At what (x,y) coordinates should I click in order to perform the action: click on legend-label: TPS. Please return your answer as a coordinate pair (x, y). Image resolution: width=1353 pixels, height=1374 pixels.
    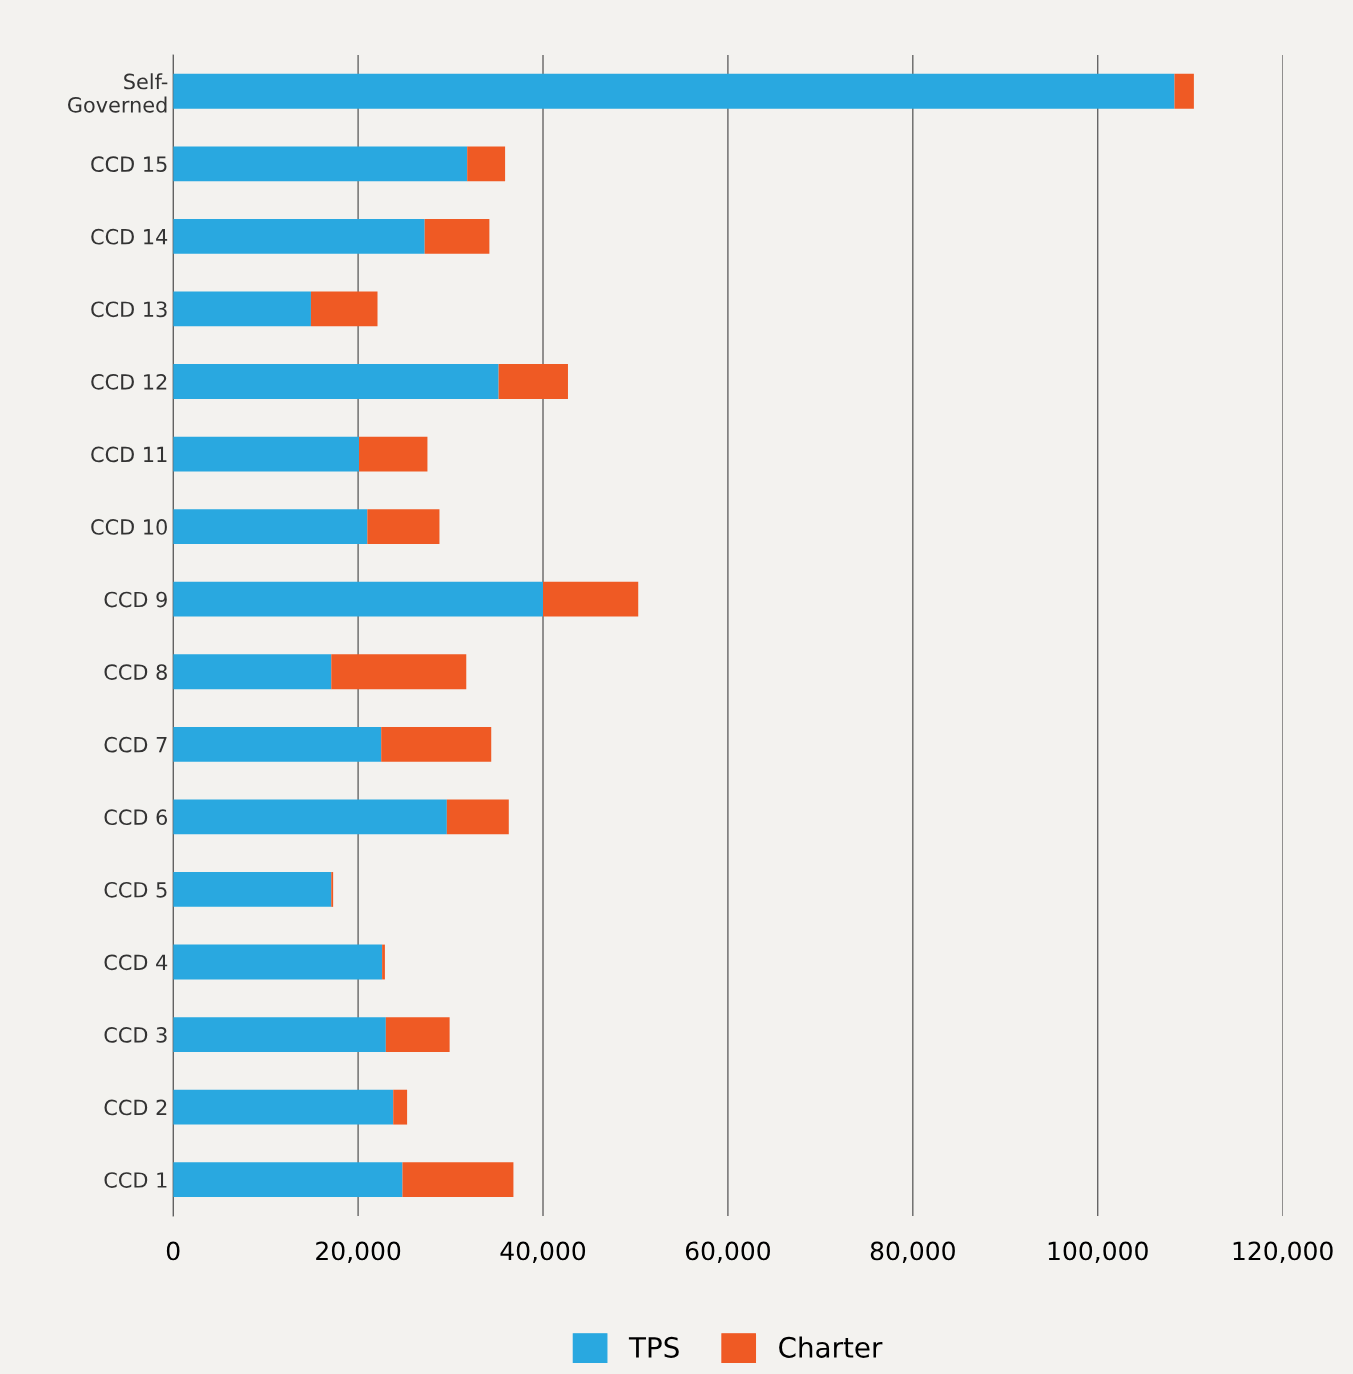
    Looking at the image, I should click on (653, 1347).